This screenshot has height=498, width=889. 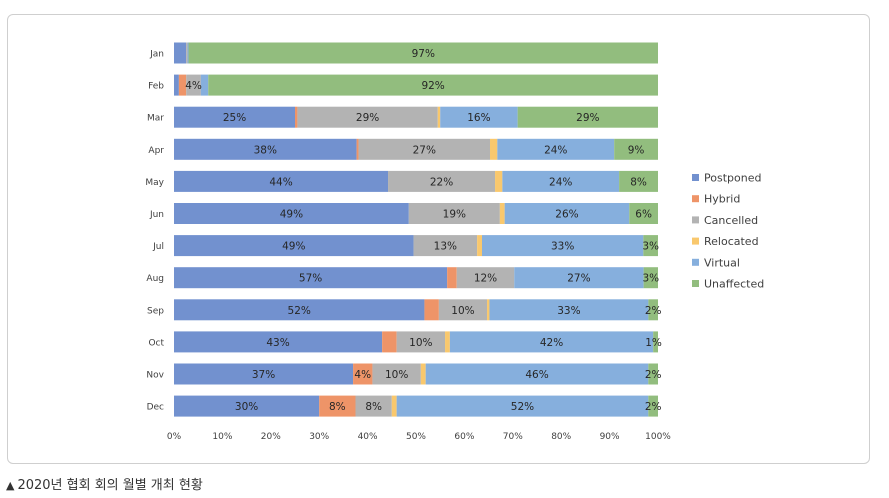 I want to click on data-label: 9%, so click(x=636, y=150).